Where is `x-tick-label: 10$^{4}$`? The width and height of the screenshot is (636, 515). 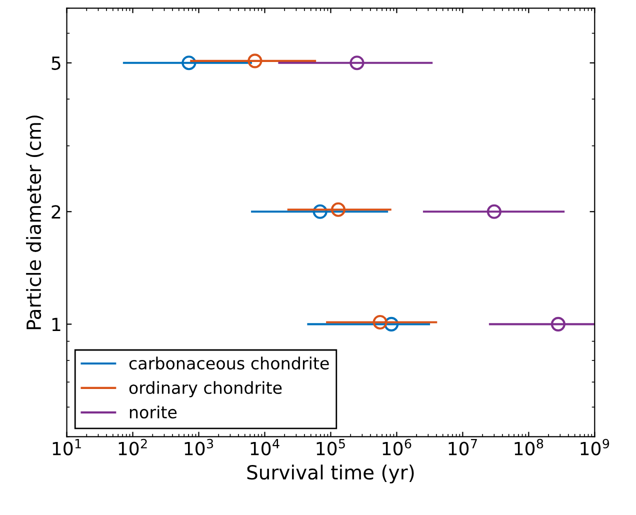
x-tick-label: 10$^{4}$ is located at coordinates (265, 447).